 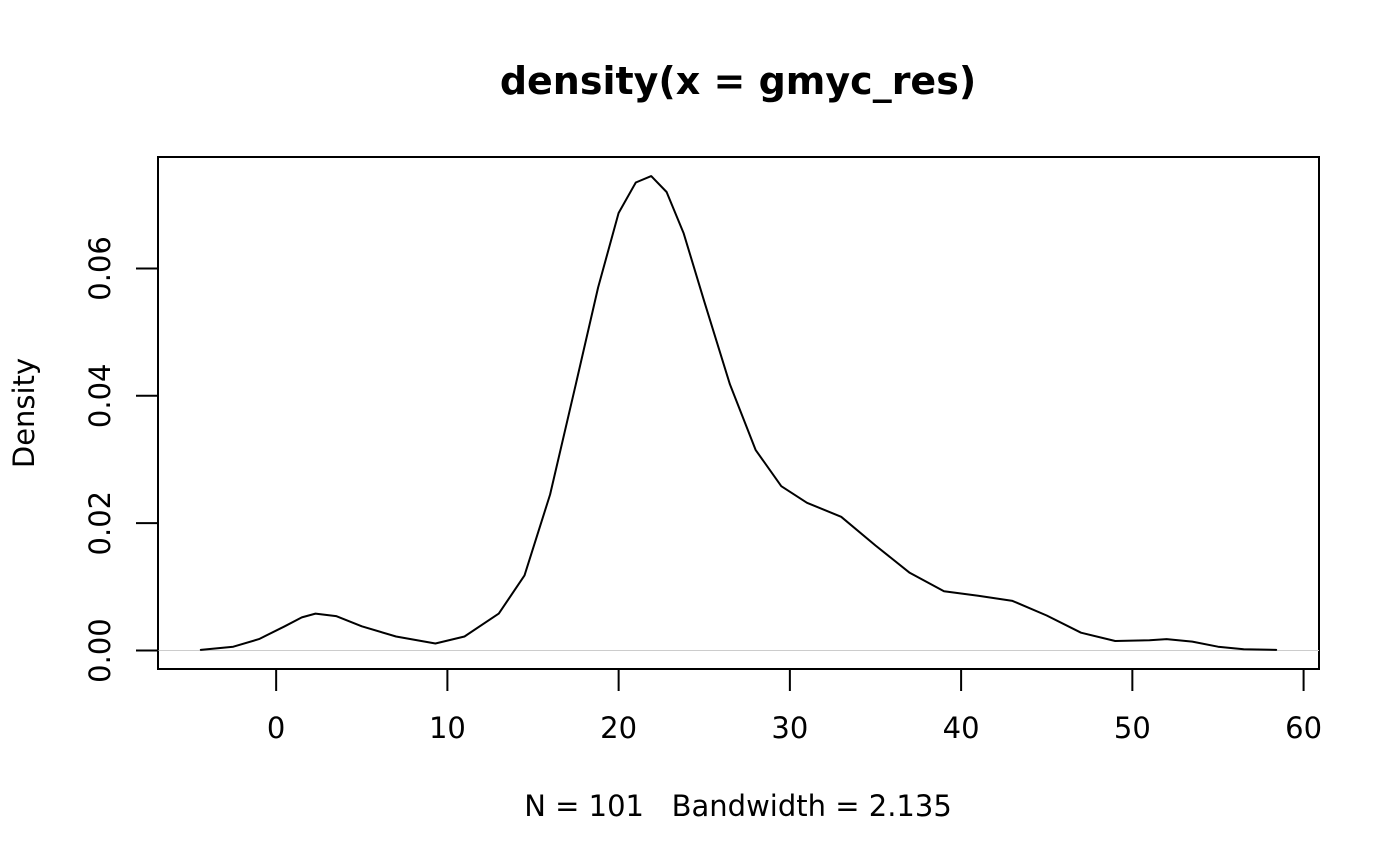 I want to click on y-tick-label: 0.00, so click(x=100, y=650).